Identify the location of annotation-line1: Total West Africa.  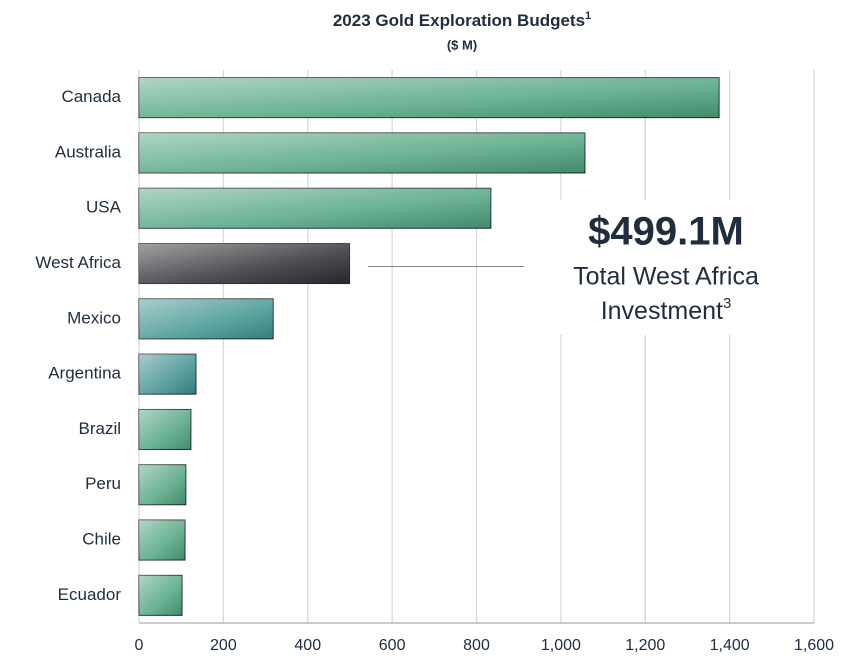
(666, 277).